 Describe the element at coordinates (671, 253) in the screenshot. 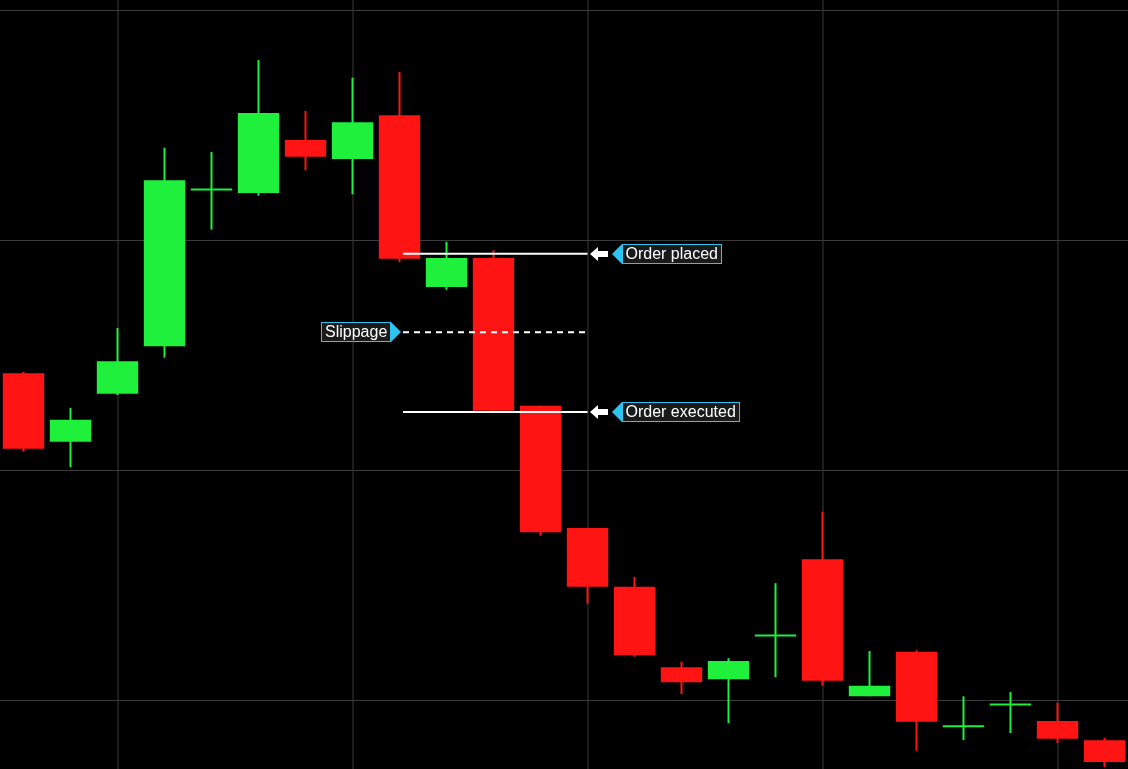

I see `ref-line-label: Order placed` at that location.